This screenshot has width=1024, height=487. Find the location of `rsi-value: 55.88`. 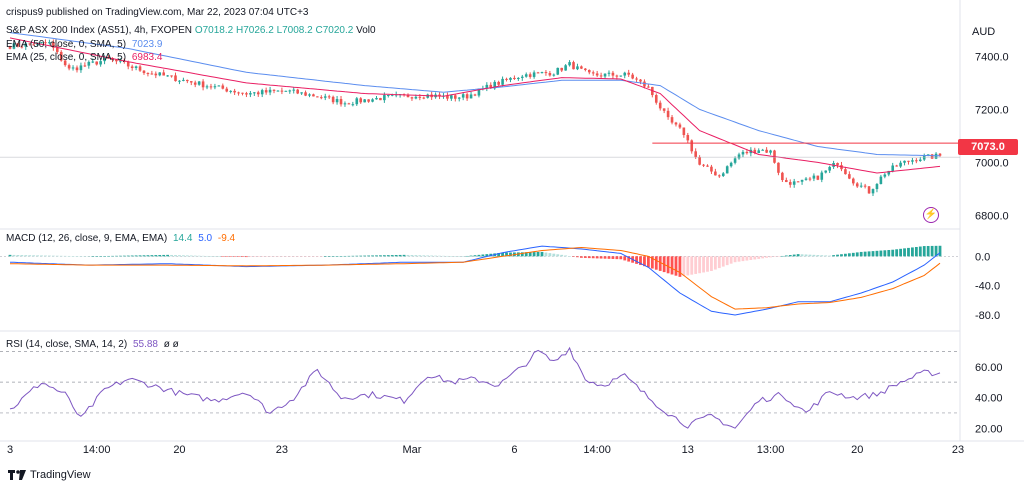

rsi-value: 55.88 is located at coordinates (145, 344).